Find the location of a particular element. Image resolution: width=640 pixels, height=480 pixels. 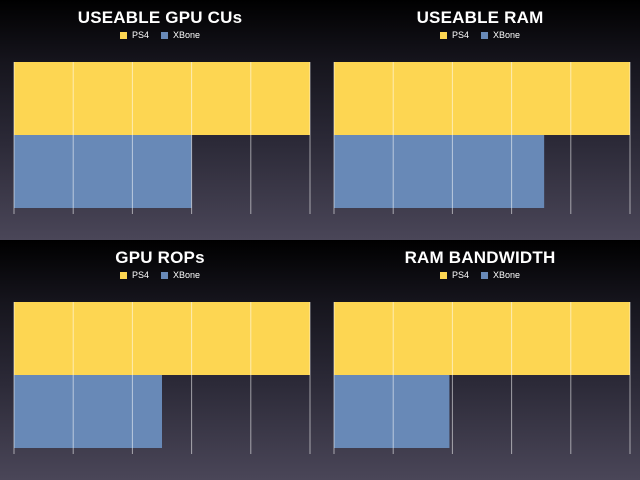

chart-title: GPU ROPs is located at coordinates (160, 257).